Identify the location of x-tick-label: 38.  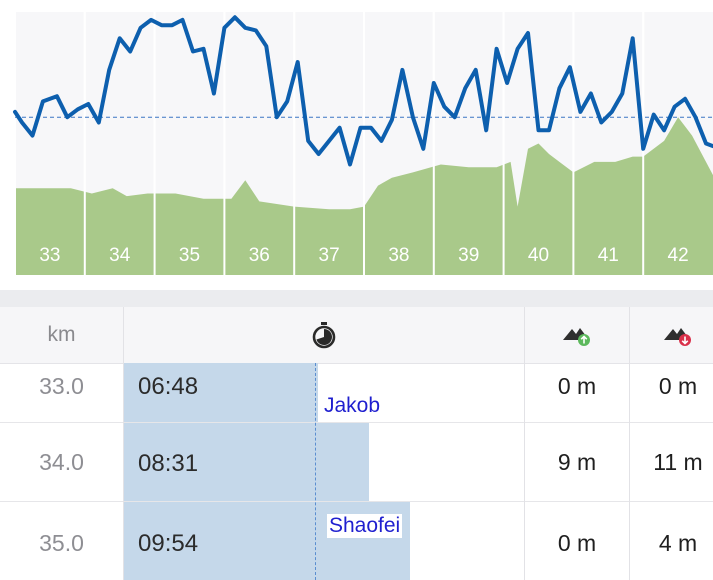
(398, 255).